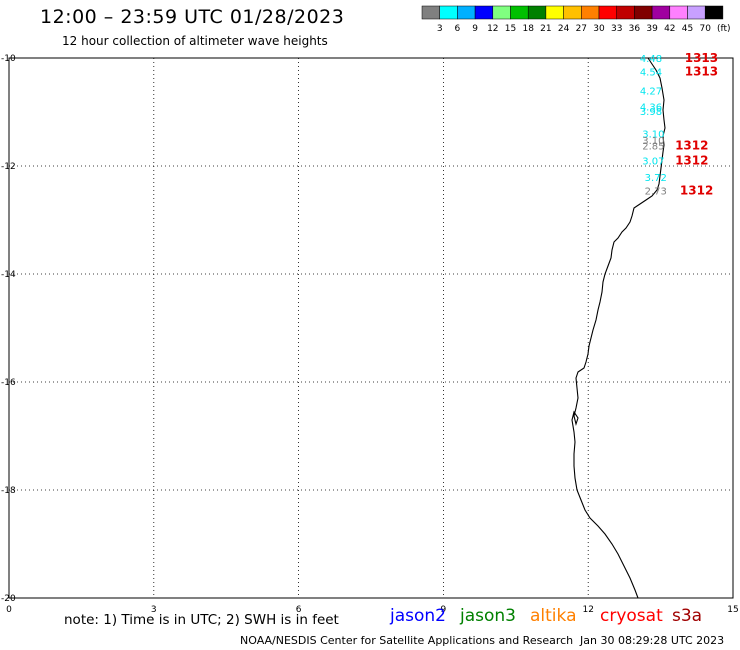 The image size is (740, 650). I want to click on latitude-tick-label: -20, so click(8, 599).